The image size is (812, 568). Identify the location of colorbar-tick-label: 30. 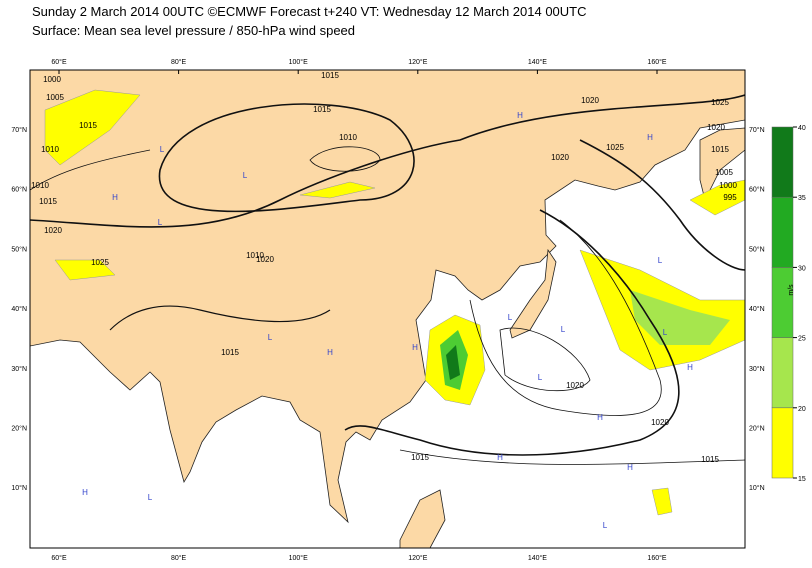
(802, 268).